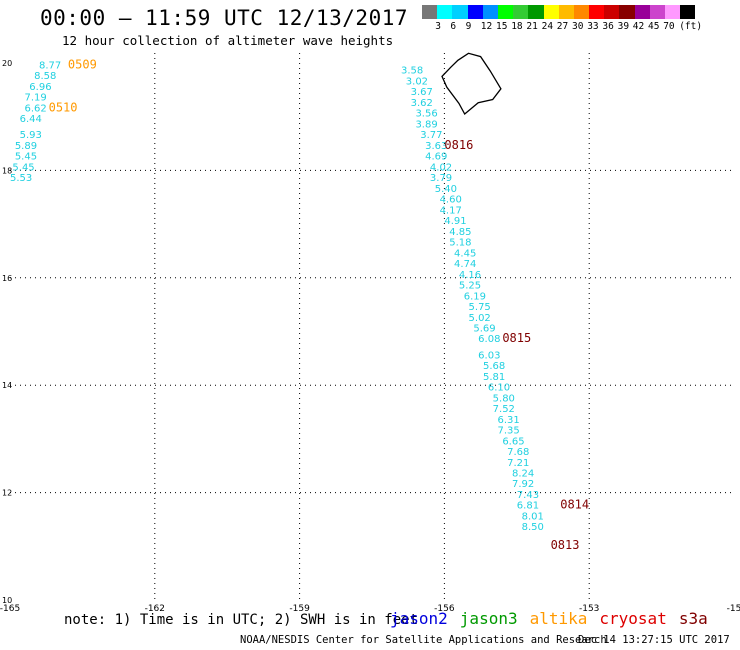 Image resolution: width=740 pixels, height=650 pixels. I want to click on swh-value-label: 8.77, so click(50, 65).